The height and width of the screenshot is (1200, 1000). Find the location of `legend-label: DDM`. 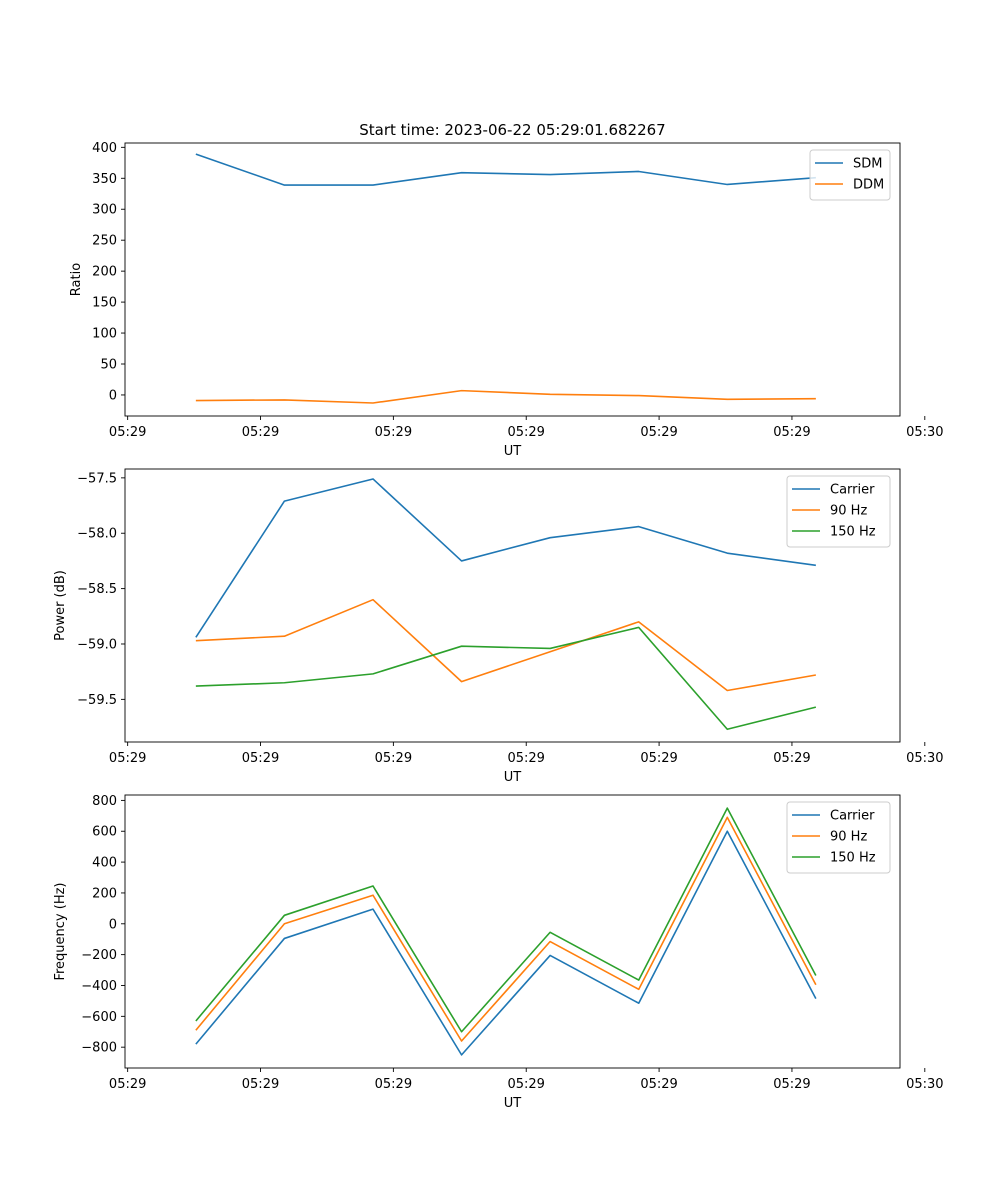

legend-label: DDM is located at coordinates (868, 185).